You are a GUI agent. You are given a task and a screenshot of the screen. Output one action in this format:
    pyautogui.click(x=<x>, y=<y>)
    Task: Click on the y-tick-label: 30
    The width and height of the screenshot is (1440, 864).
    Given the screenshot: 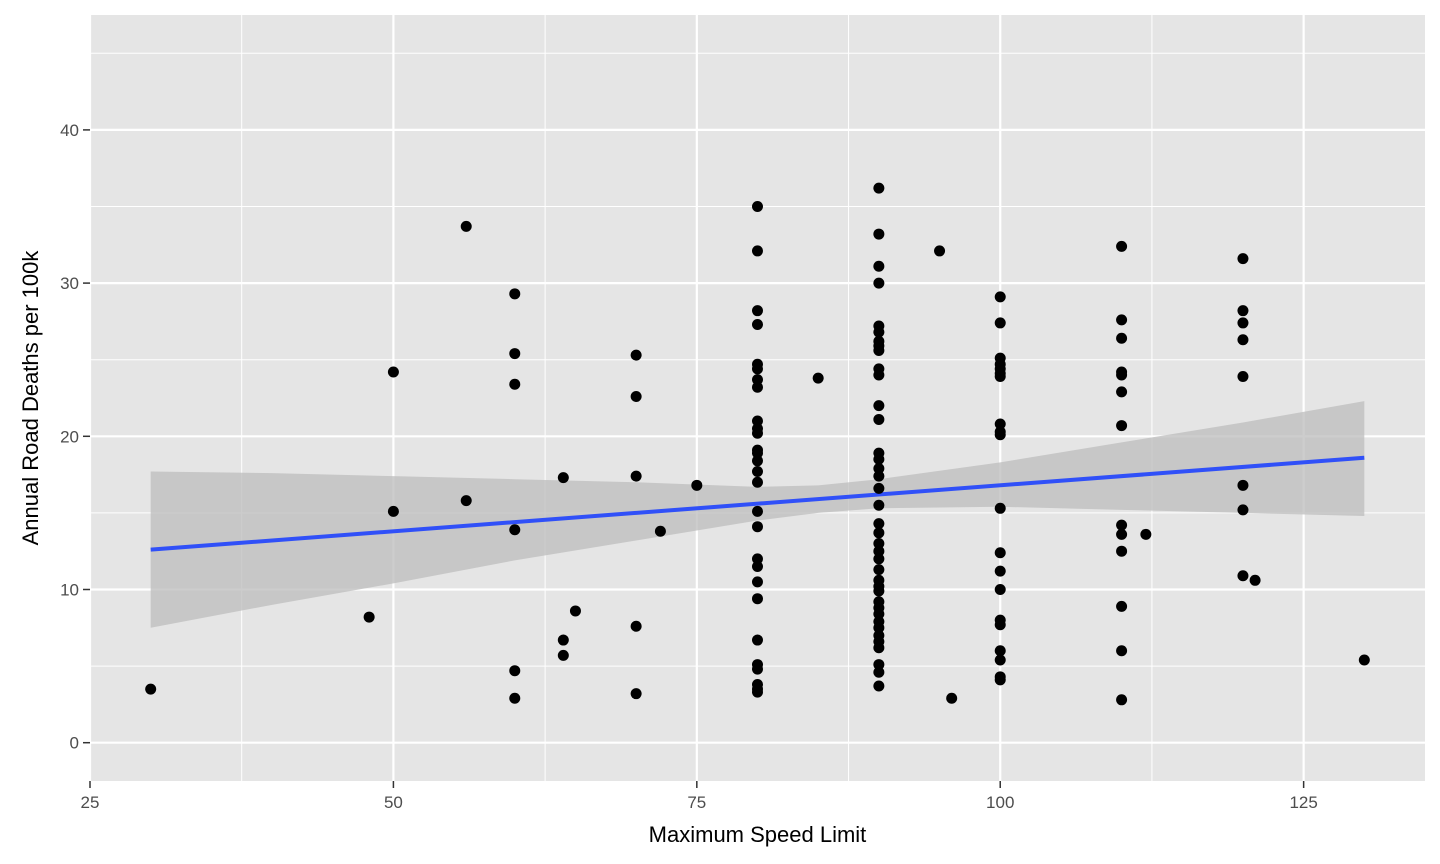 What is the action you would take?
    pyautogui.click(x=69, y=283)
    